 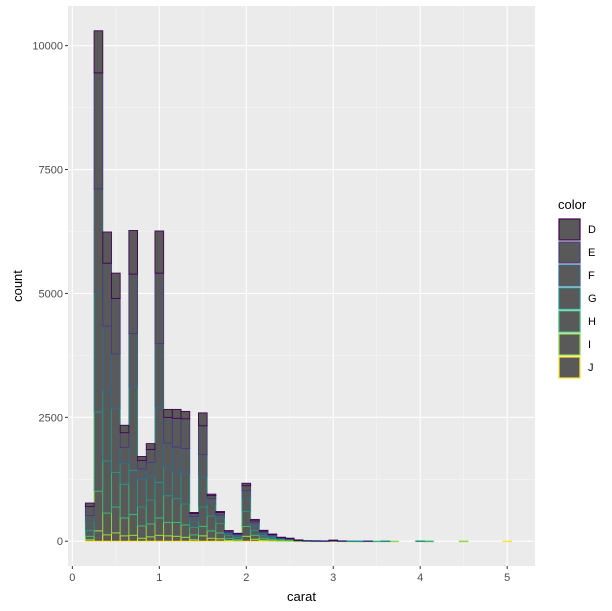 What do you see at coordinates (98, 52) in the screenshot?
I see `bar-D-0.3` at bounding box center [98, 52].